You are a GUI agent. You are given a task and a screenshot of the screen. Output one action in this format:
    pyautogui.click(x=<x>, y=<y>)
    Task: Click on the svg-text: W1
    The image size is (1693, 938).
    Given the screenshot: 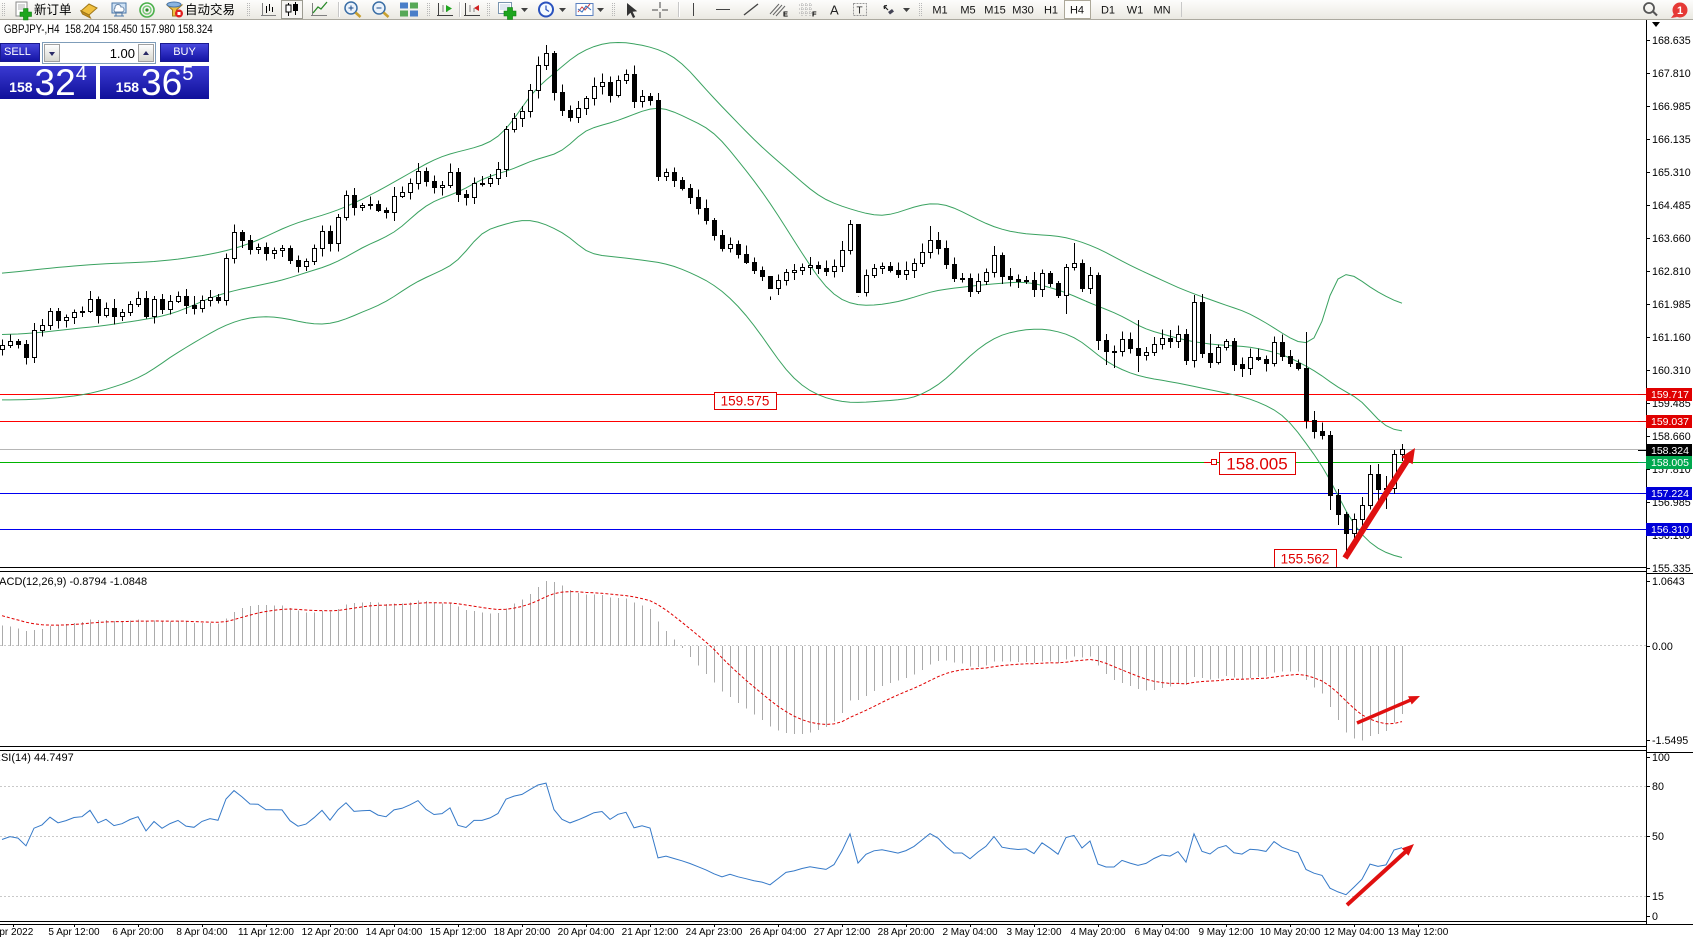 What is the action you would take?
    pyautogui.click(x=1135, y=11)
    